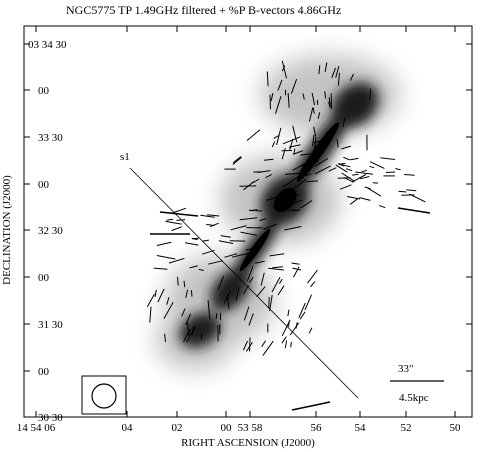  What do you see at coordinates (47, 45) in the screenshot?
I see `y-tick-label: 03 34 30` at bounding box center [47, 45].